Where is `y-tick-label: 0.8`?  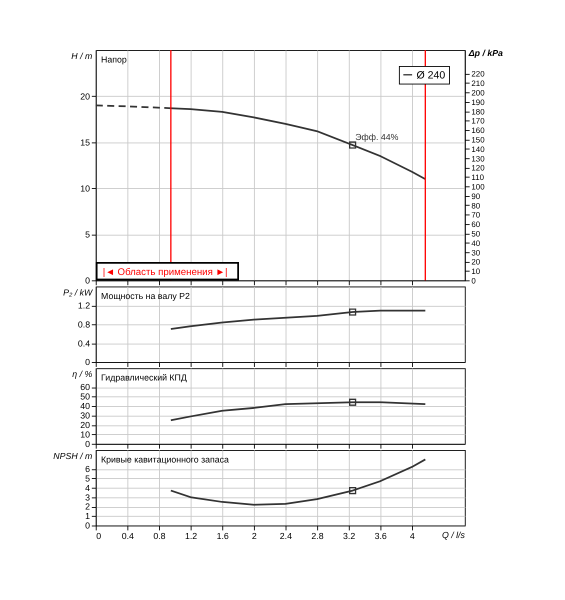 y-tick-label: 0.8 is located at coordinates (84, 324).